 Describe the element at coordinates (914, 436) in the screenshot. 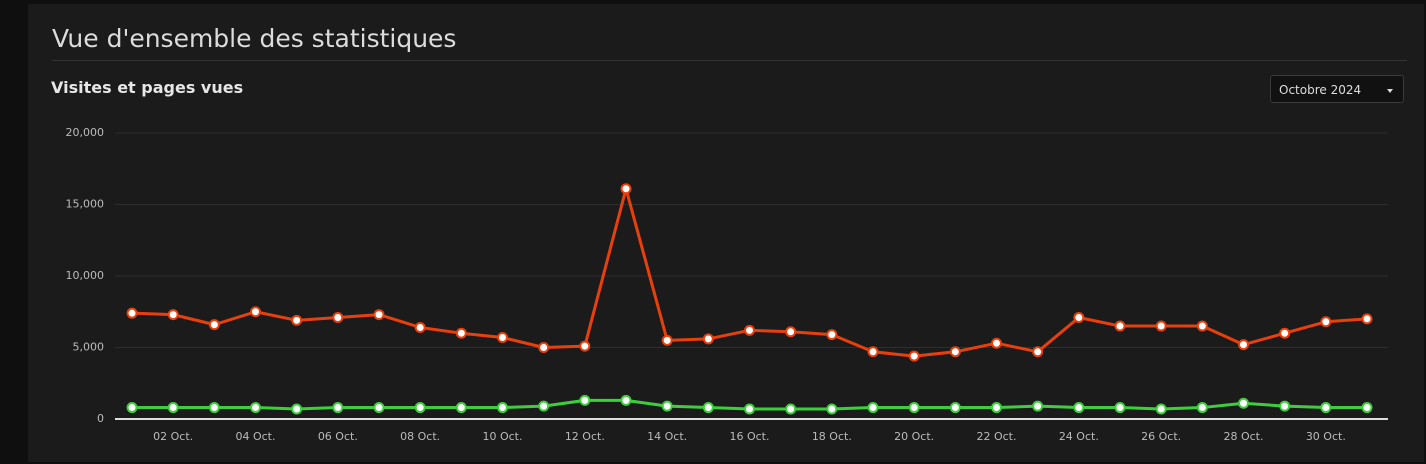

I see `x-tick-label: 20 Oct.` at that location.